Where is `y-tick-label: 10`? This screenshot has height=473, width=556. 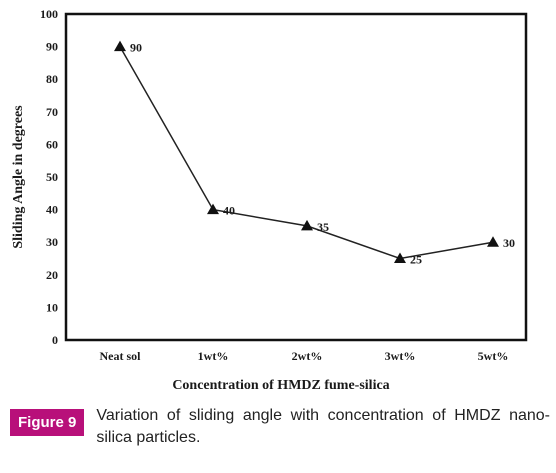
y-tick-label: 10 is located at coordinates (52, 307).